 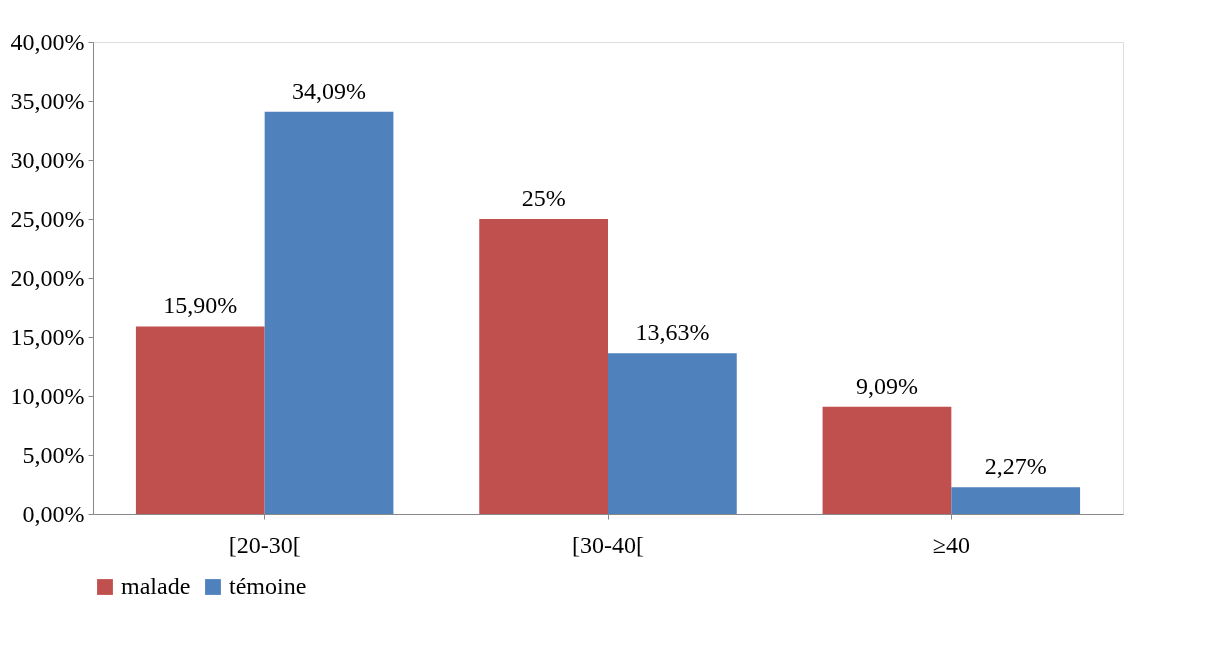 What do you see at coordinates (47, 277) in the screenshot?
I see `y-tick-label: 20,00%` at bounding box center [47, 277].